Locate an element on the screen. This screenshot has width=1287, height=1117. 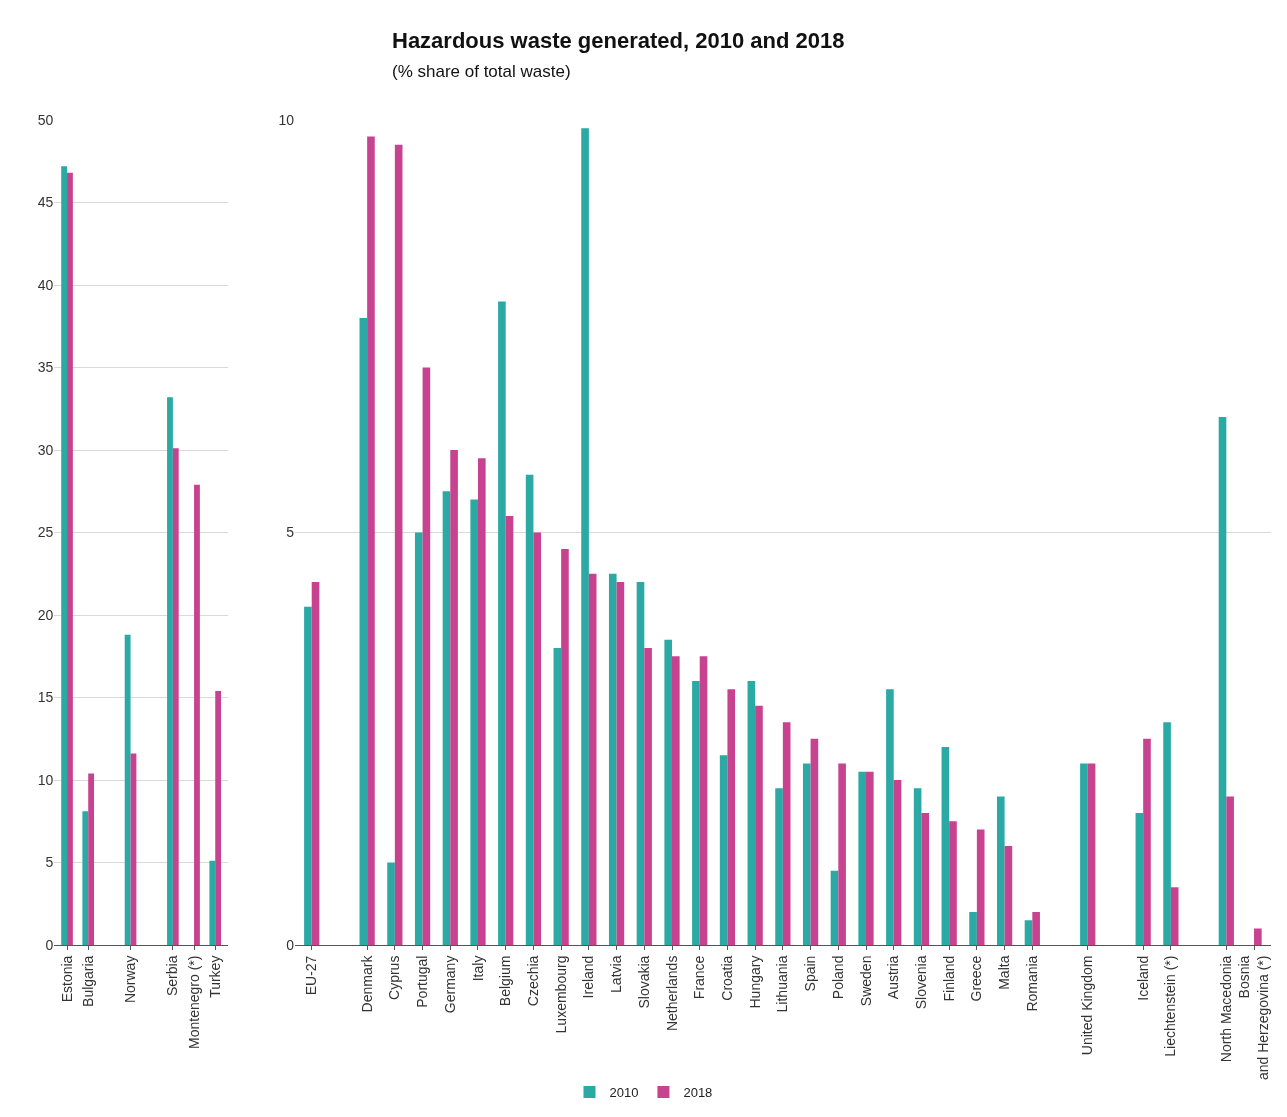
x-tick-label: Cyprus is located at coordinates (394, 977).